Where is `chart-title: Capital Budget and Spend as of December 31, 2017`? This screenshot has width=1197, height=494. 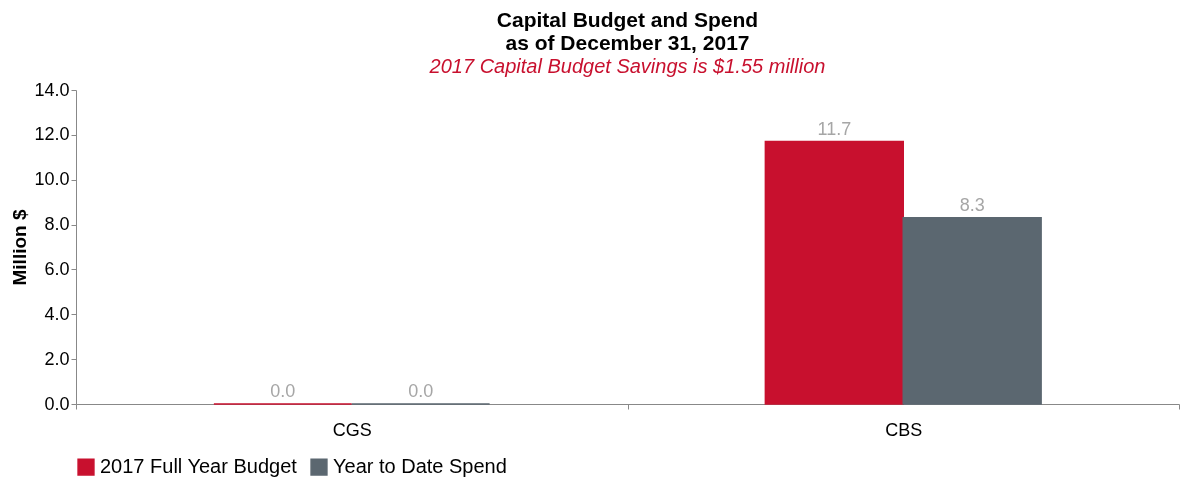
chart-title: Capital Budget and Spend as of December 31, 2017 is located at coordinates (627, 31).